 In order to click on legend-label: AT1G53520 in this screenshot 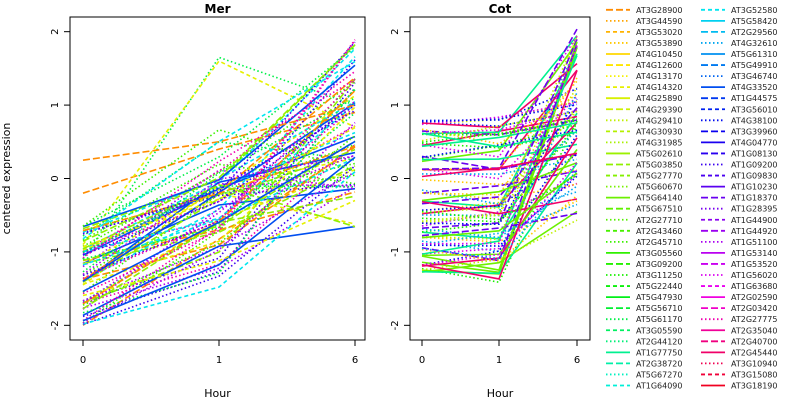, I will do `click(754, 264)`.